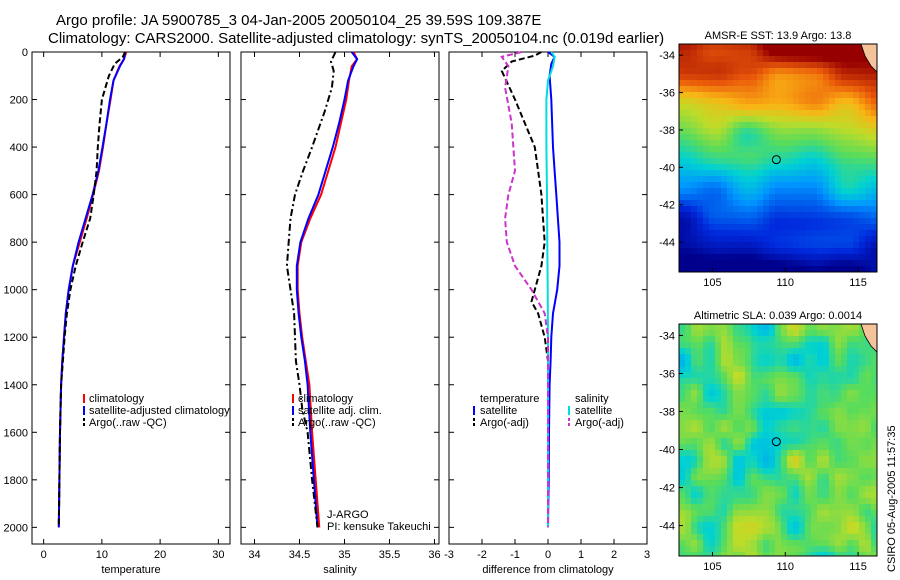 This screenshot has height=580, width=900. Describe the element at coordinates (858, 283) in the screenshot. I see `x-tick-label: 115` at that location.